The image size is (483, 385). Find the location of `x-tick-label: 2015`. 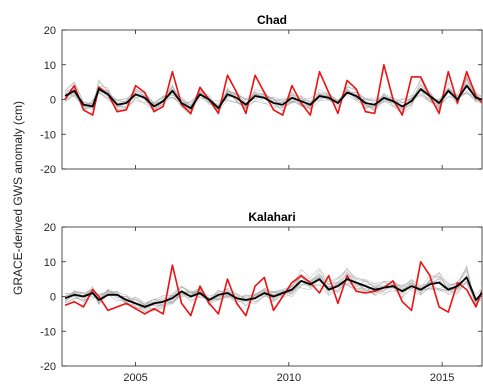

x-tick-label: 2015 is located at coordinates (442, 378).